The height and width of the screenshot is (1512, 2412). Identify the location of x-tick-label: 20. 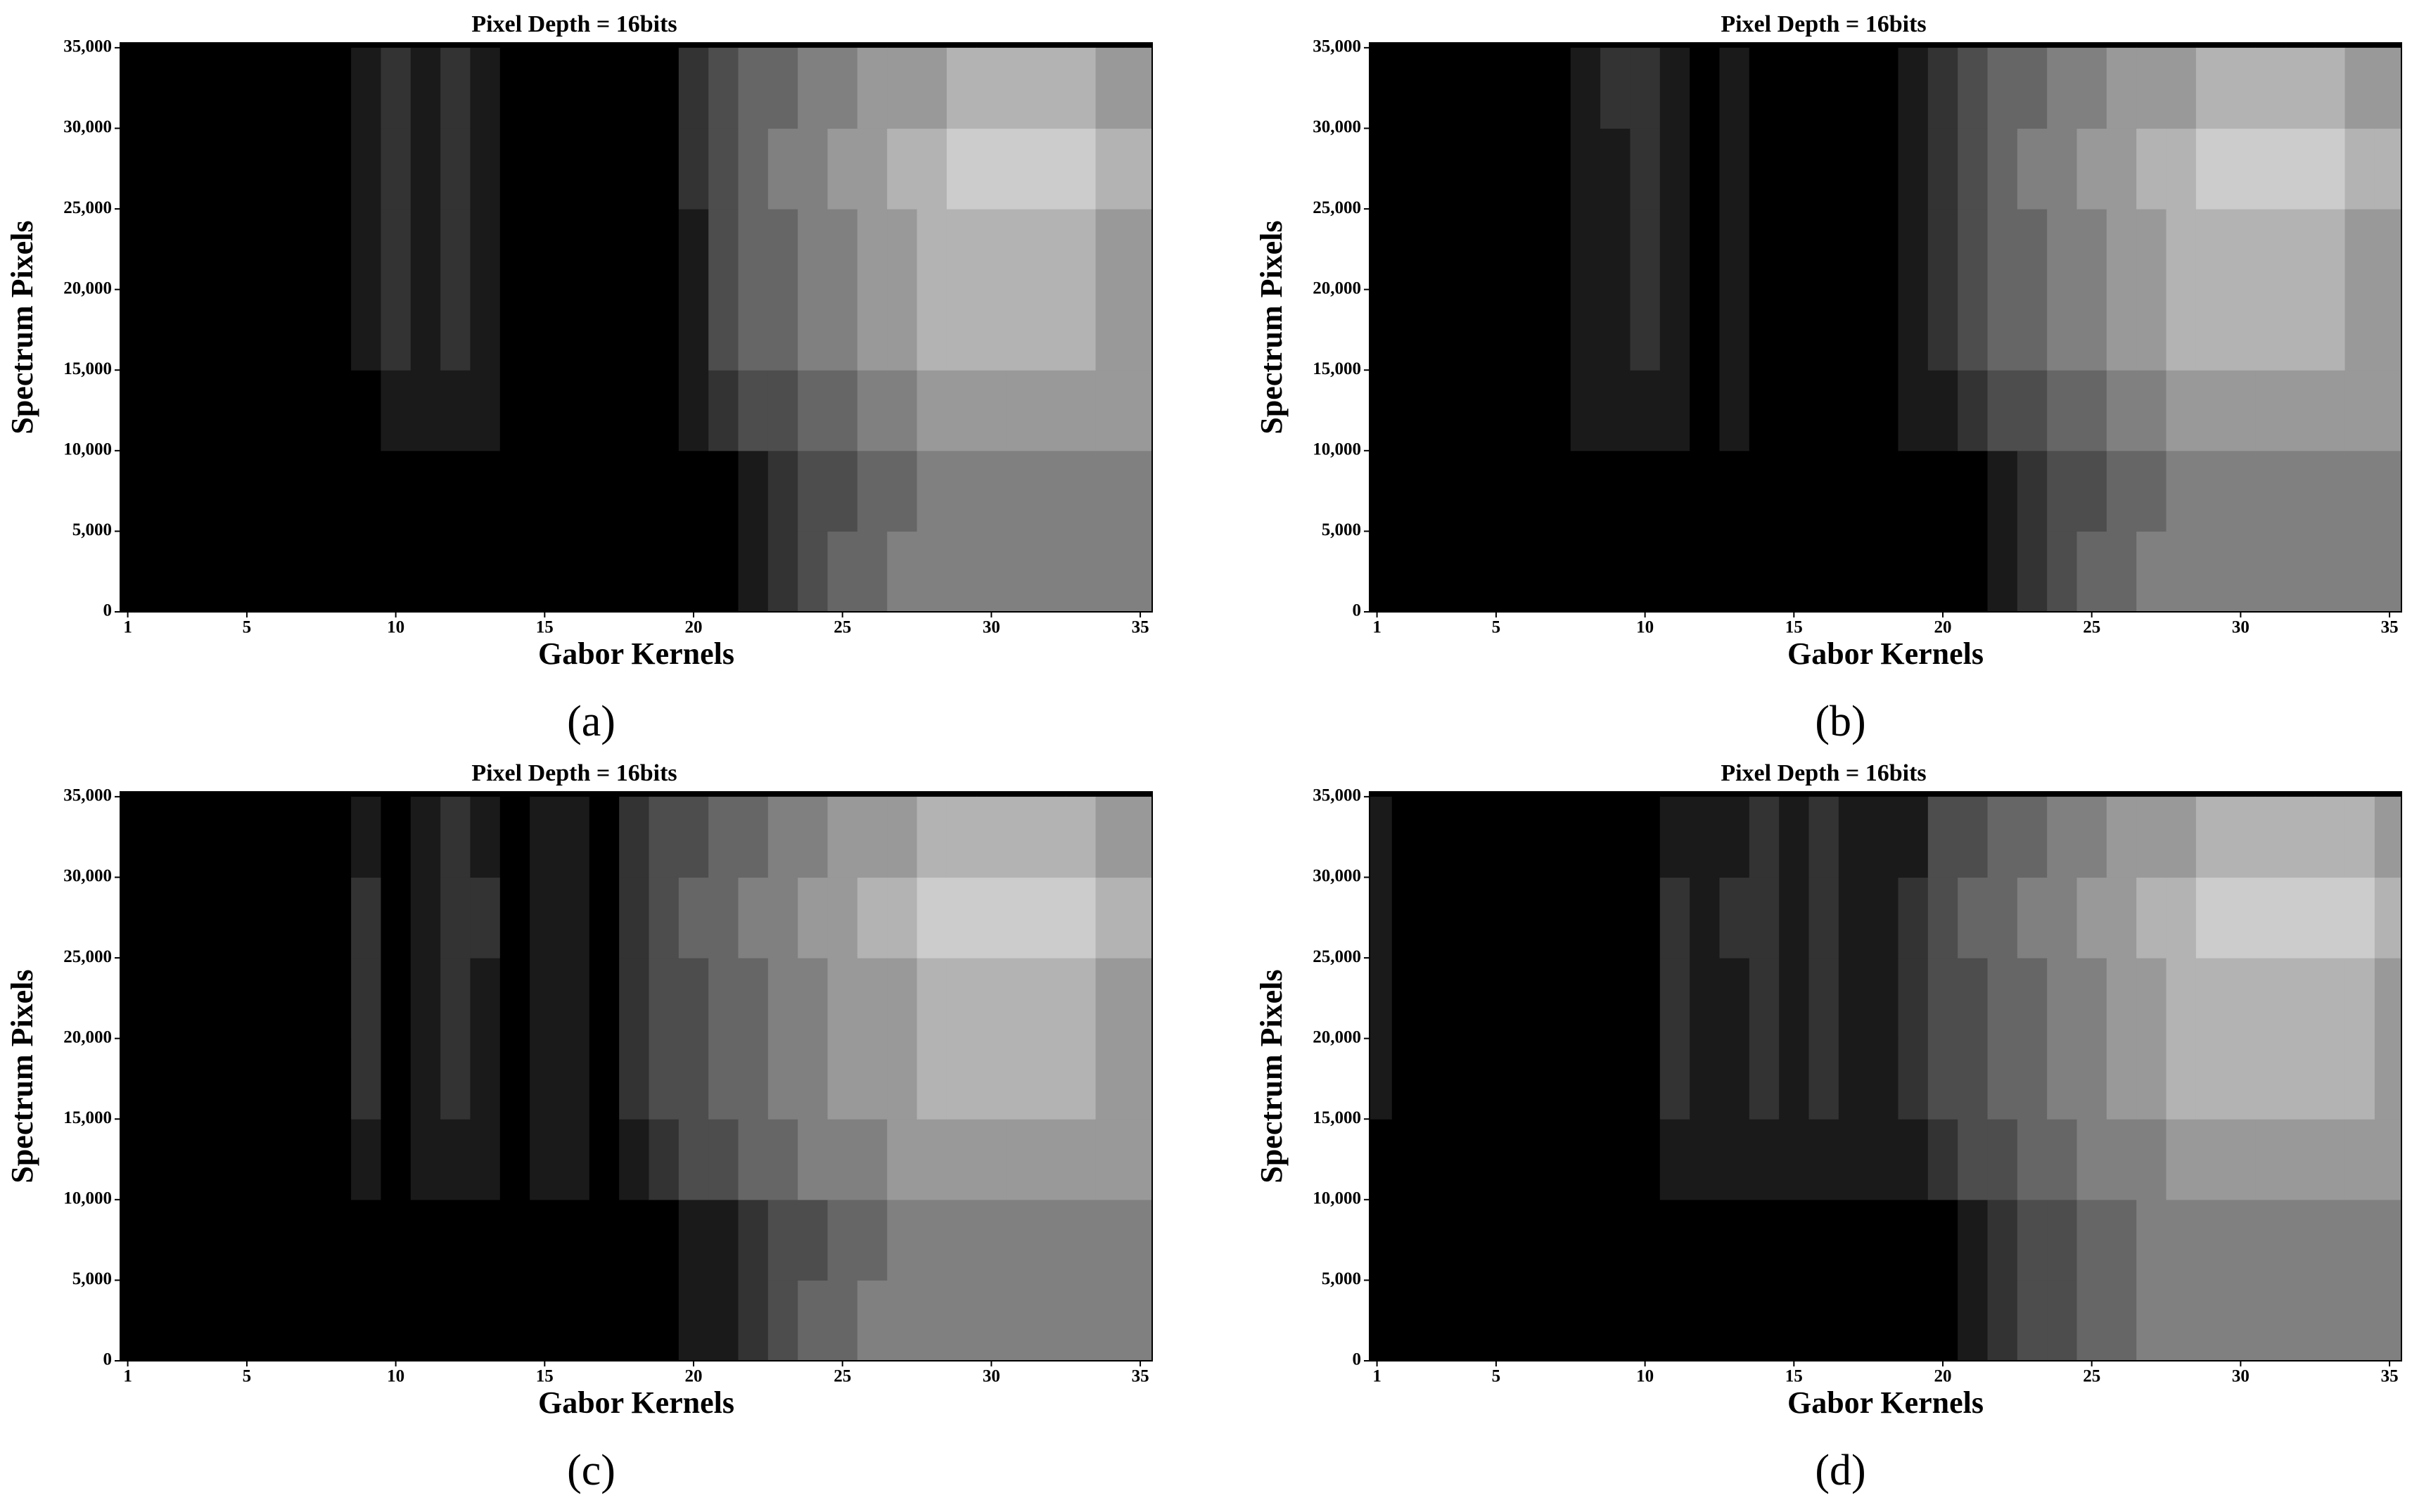
(694, 627).